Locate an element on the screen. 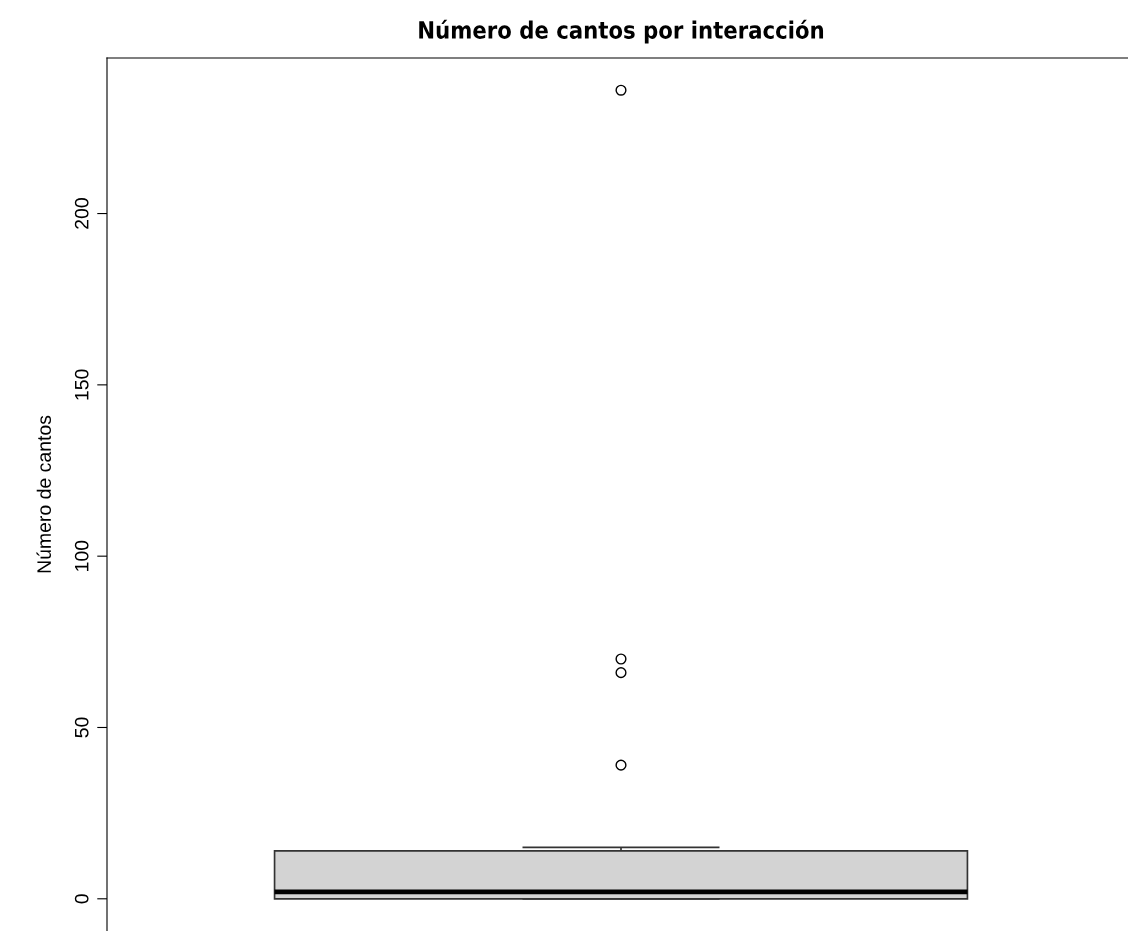  y-axis-title: Número de cantos is located at coordinates (43, 494).